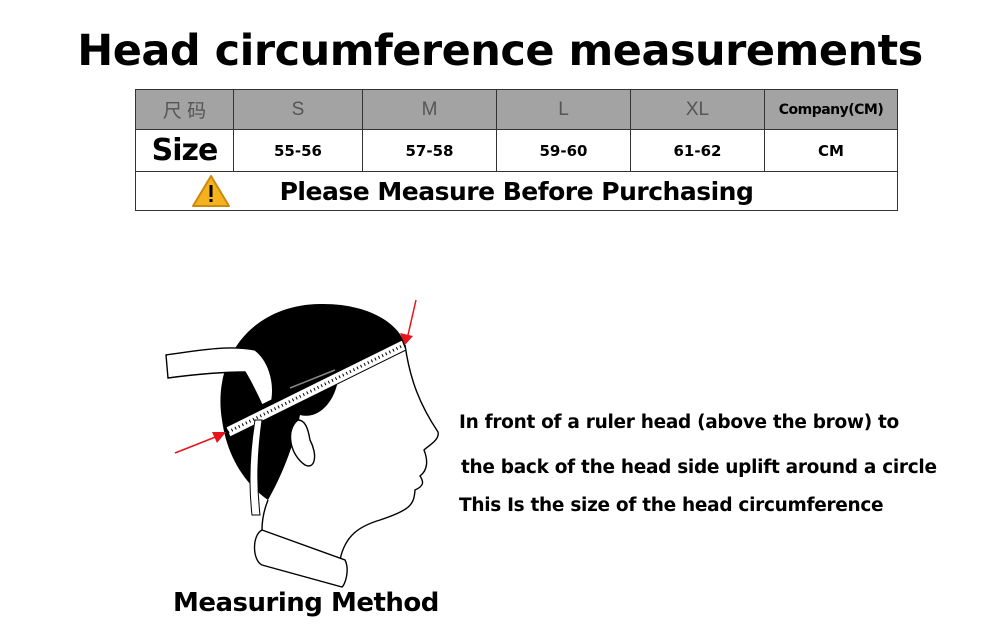 The height and width of the screenshot is (627, 1000). Describe the element at coordinates (184, 109) in the screenshot. I see `header-cell: 尺 码` at that location.